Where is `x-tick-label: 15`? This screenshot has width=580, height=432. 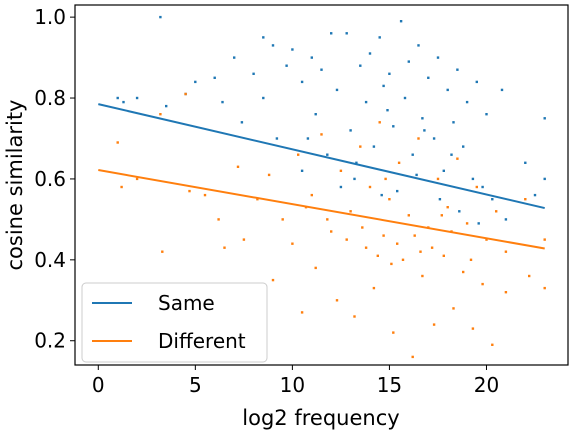
x-tick-label: 15 is located at coordinates (389, 385).